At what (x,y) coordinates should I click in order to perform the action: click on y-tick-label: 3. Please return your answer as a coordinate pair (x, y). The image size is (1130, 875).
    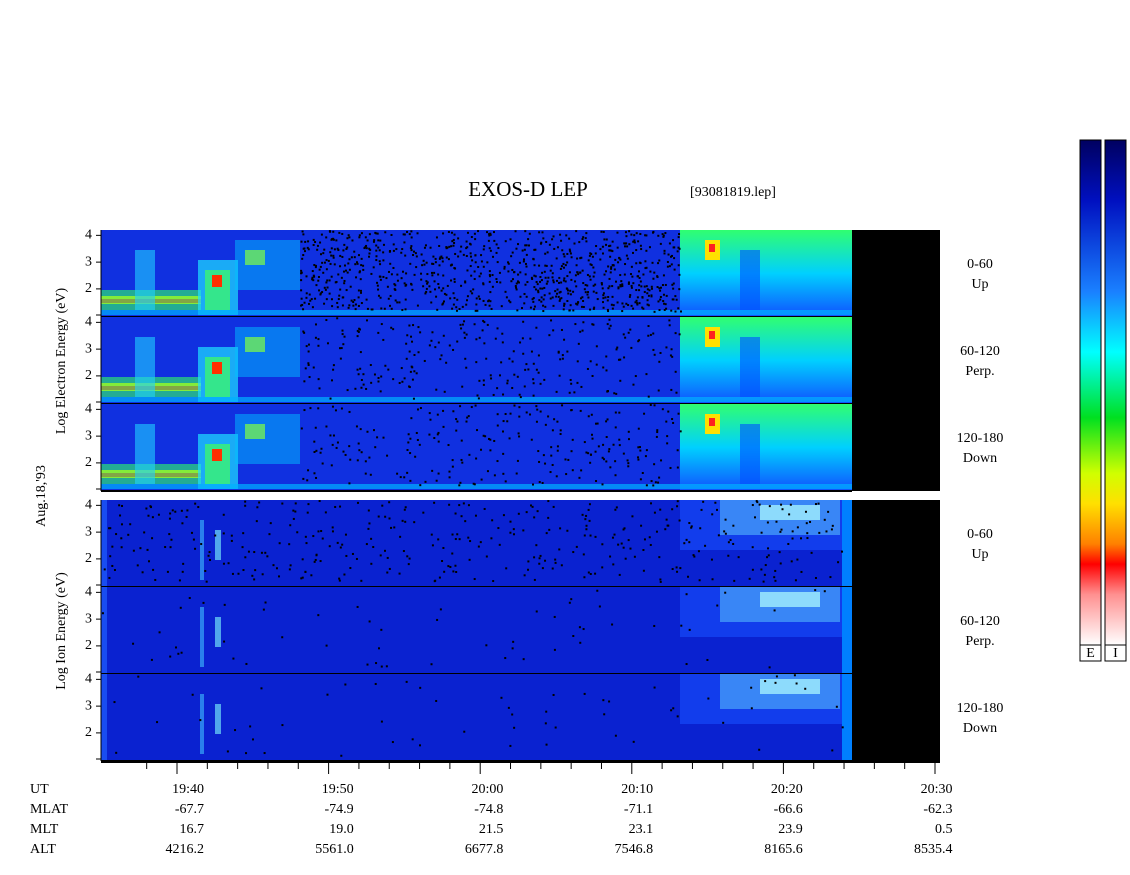
    Looking at the image, I should click on (88, 531).